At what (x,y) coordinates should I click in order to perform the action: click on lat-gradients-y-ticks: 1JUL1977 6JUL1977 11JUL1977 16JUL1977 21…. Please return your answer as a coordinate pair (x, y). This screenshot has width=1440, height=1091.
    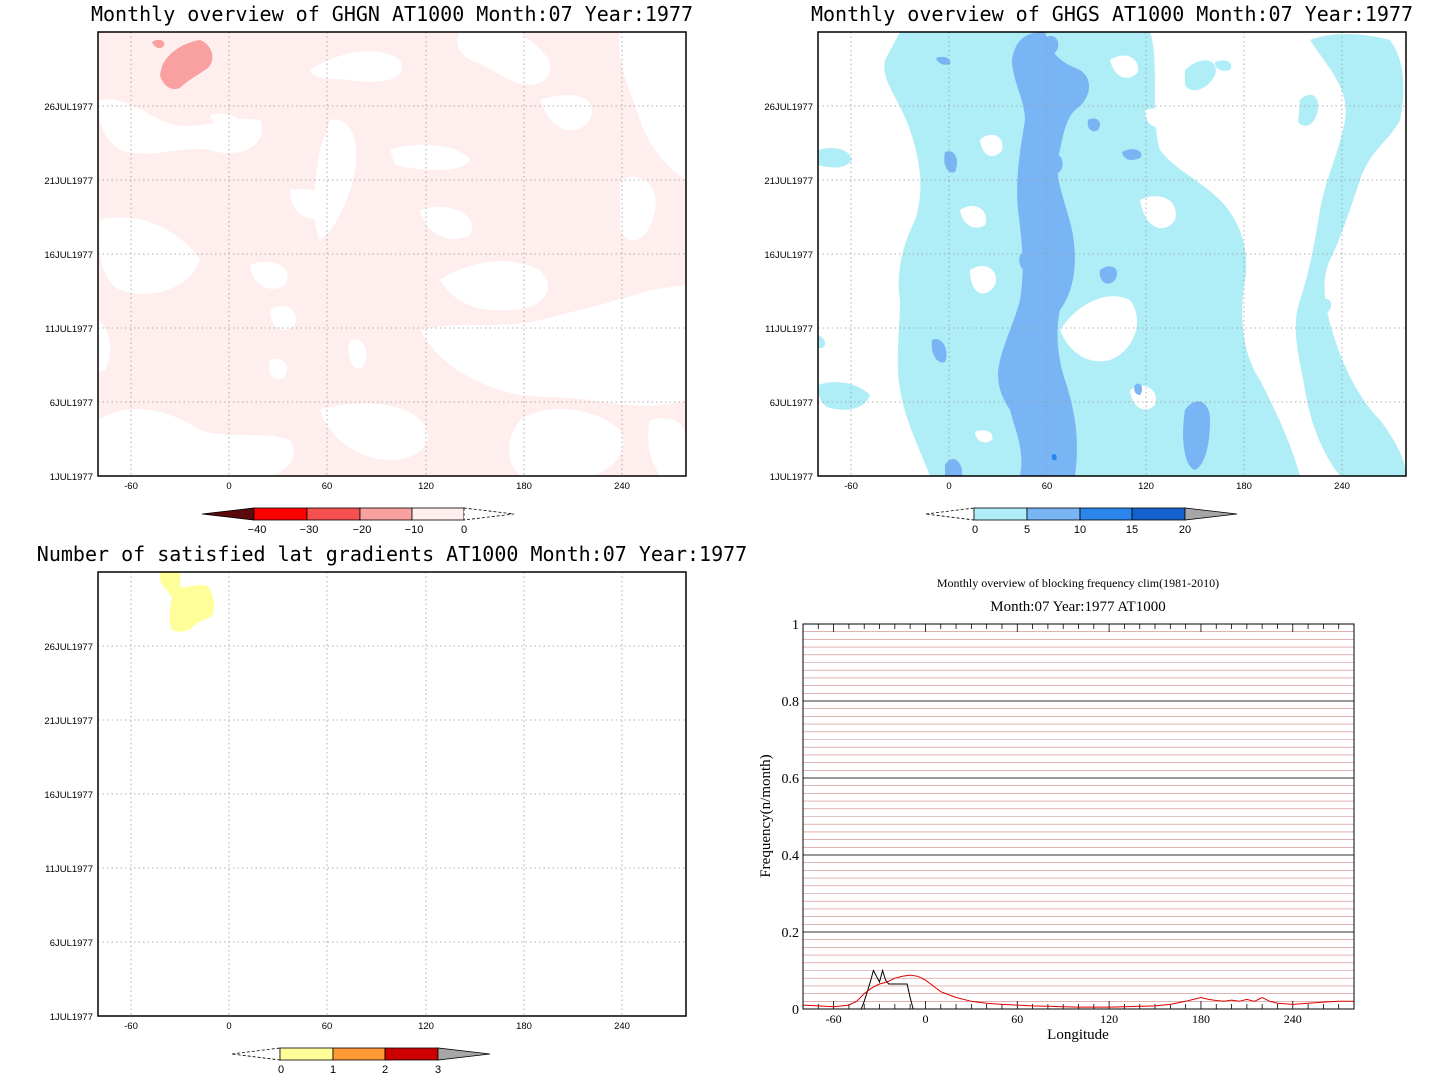
    Looking at the image, I should click on (68, 832).